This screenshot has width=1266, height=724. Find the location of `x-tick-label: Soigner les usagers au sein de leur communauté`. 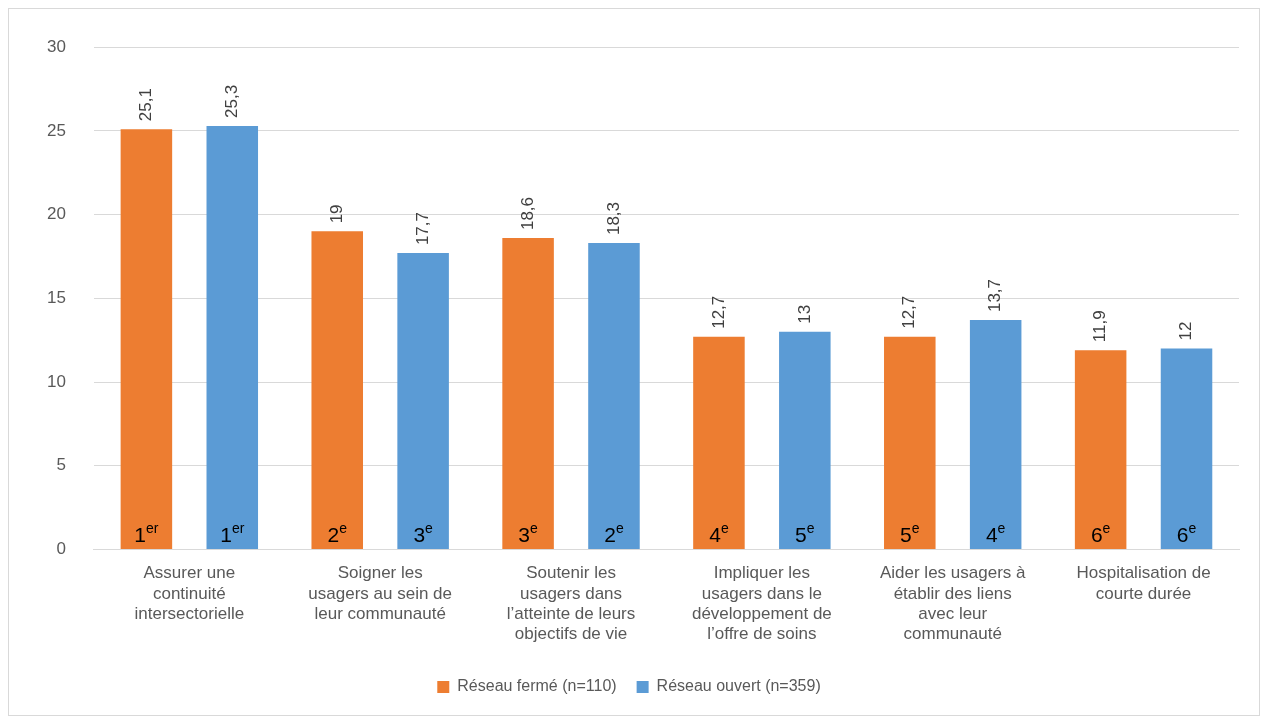

x-tick-label: Soigner les usagers au sein de leur communauté is located at coordinates (380, 593).